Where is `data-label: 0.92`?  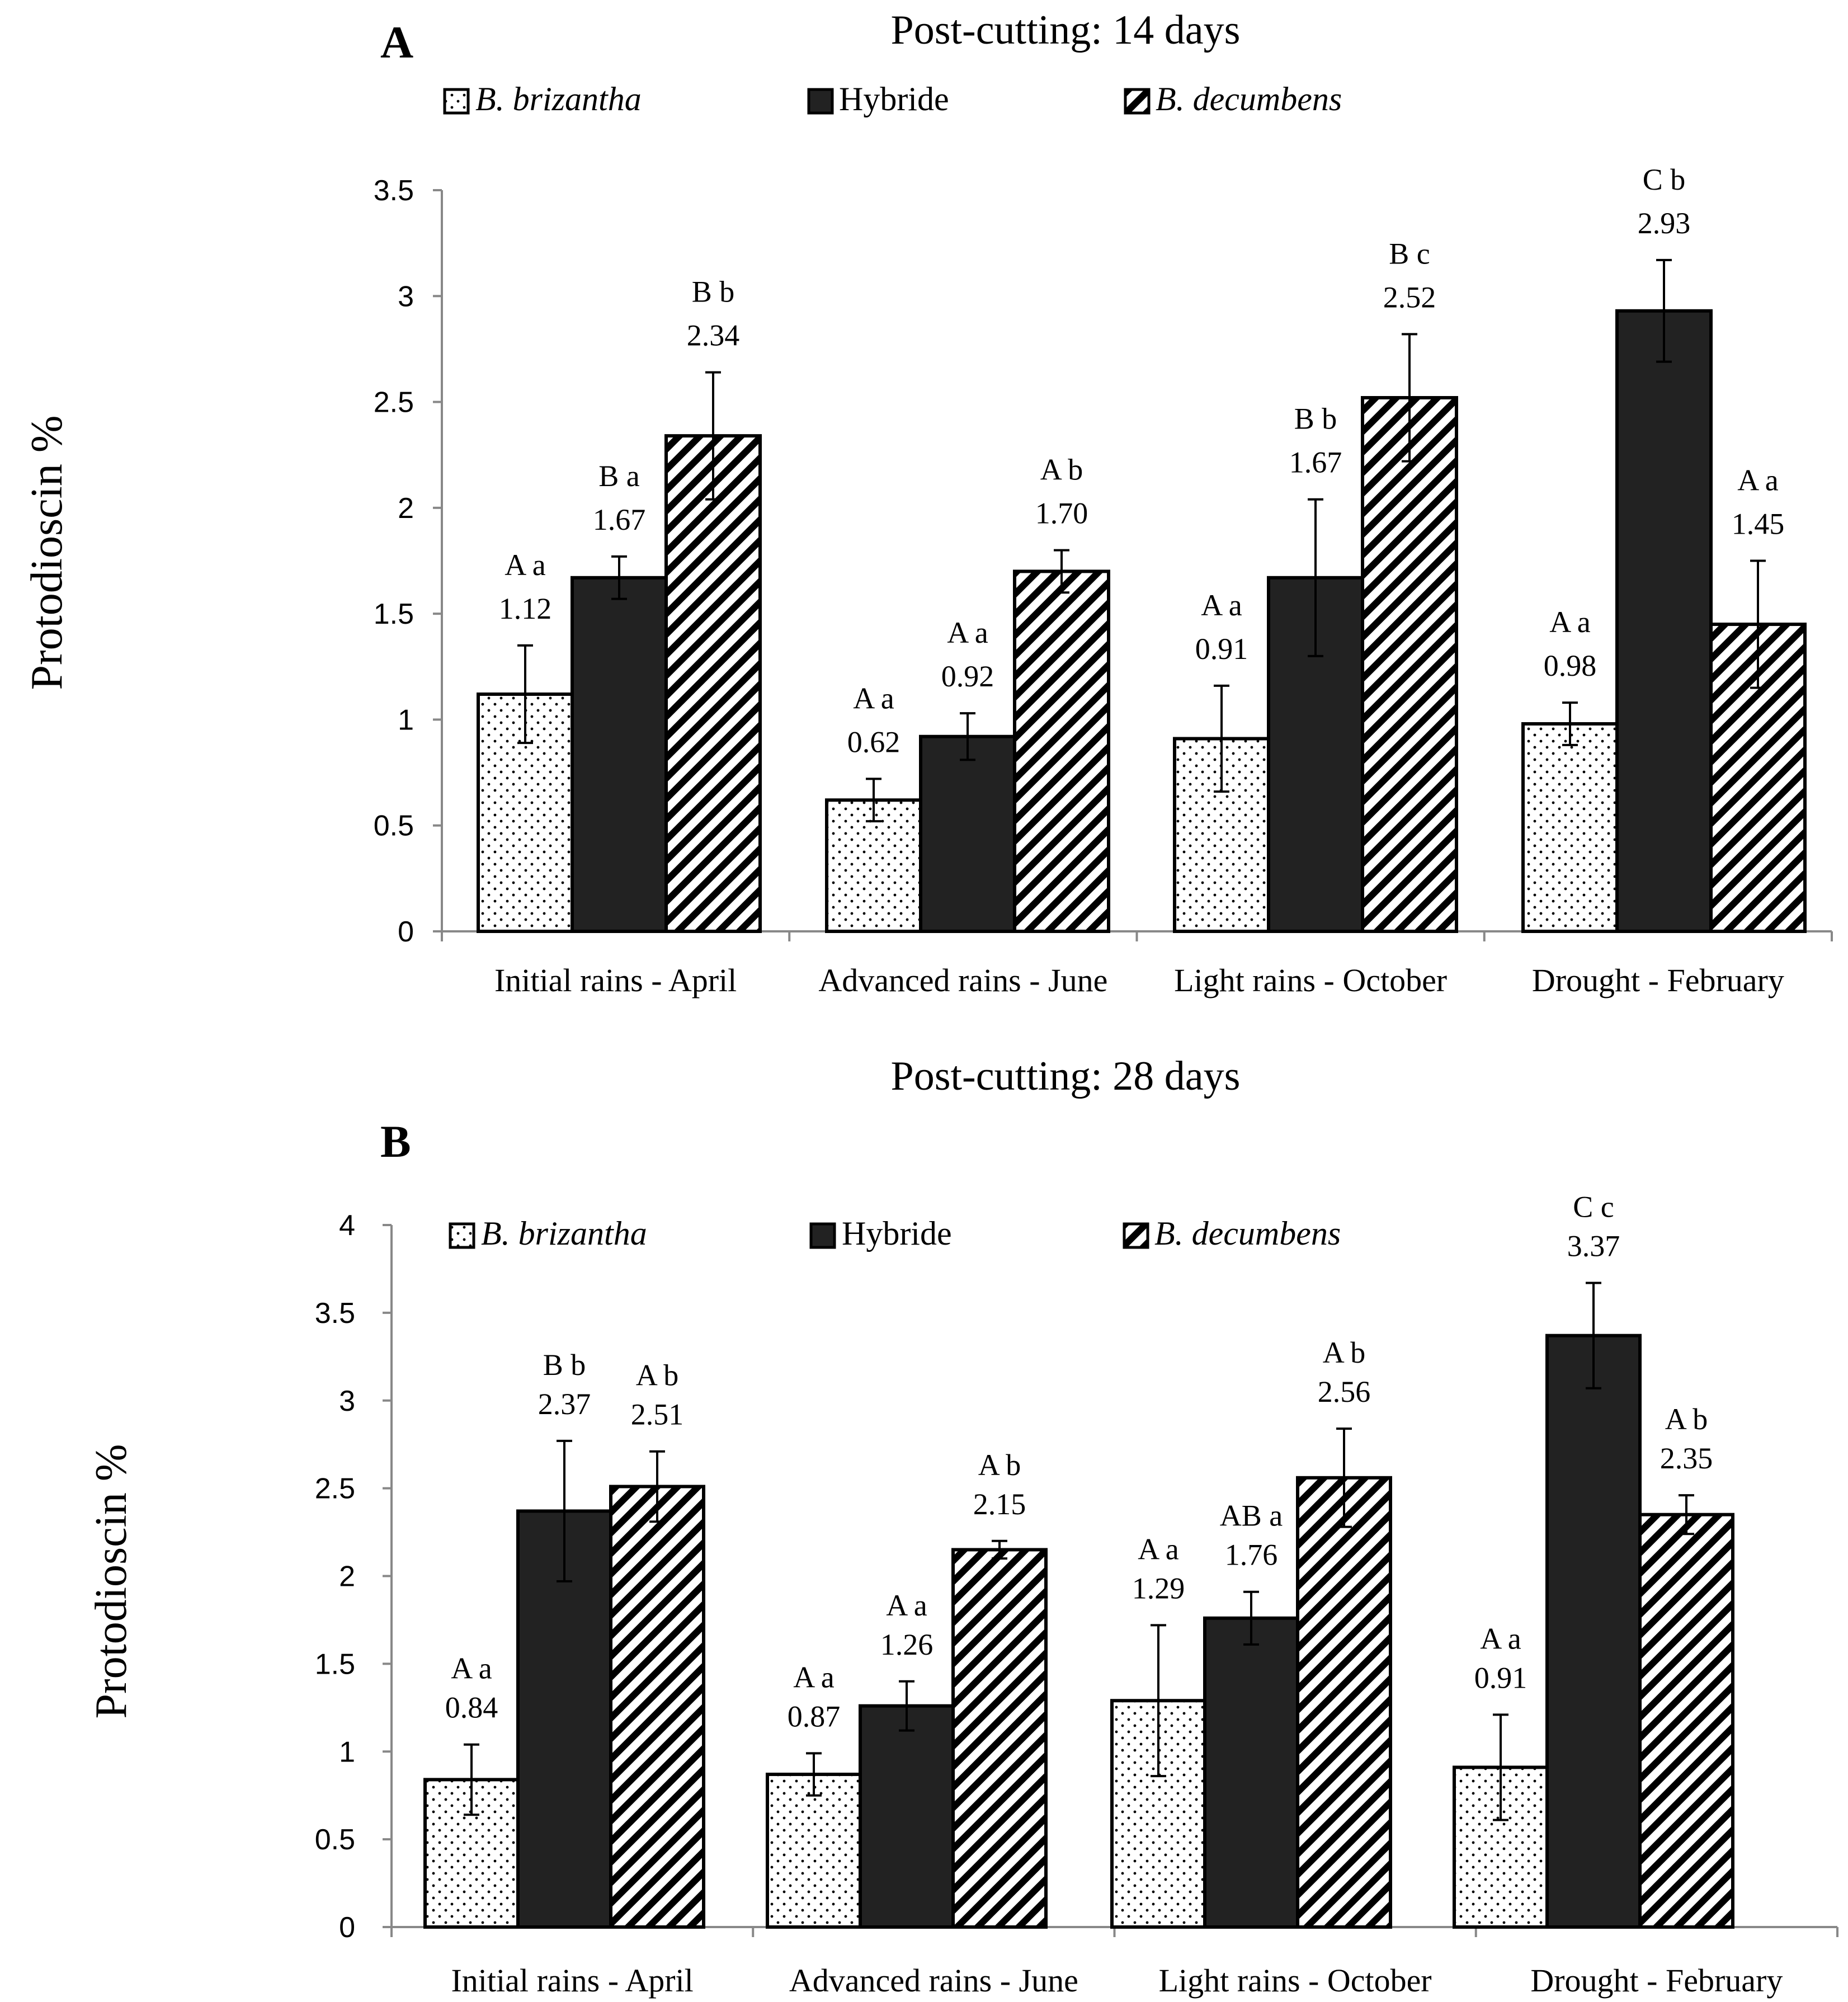
data-label: 0.92 is located at coordinates (967, 676).